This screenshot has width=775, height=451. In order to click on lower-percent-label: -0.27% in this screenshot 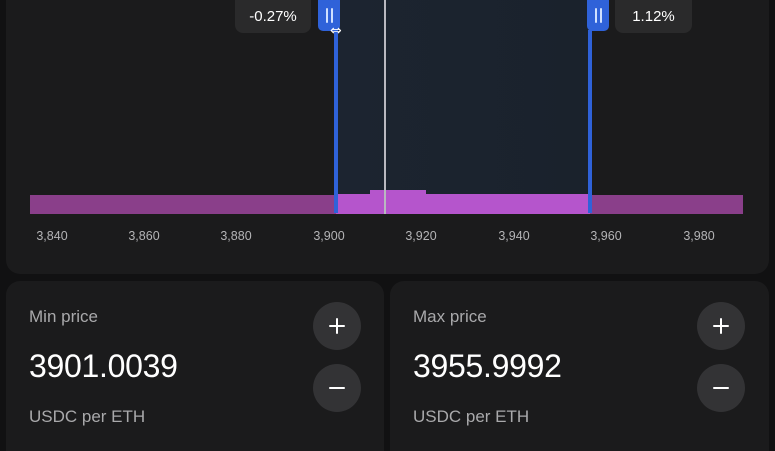, I will do `click(273, 16)`.